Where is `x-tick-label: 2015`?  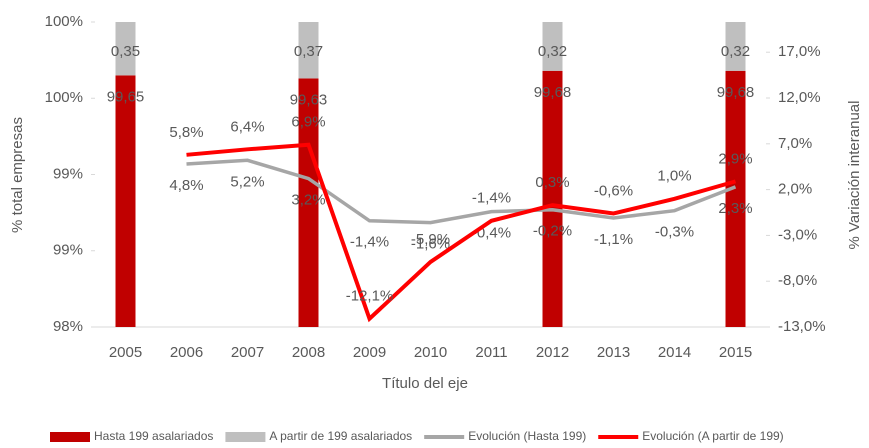
x-tick-label: 2015 is located at coordinates (735, 352).